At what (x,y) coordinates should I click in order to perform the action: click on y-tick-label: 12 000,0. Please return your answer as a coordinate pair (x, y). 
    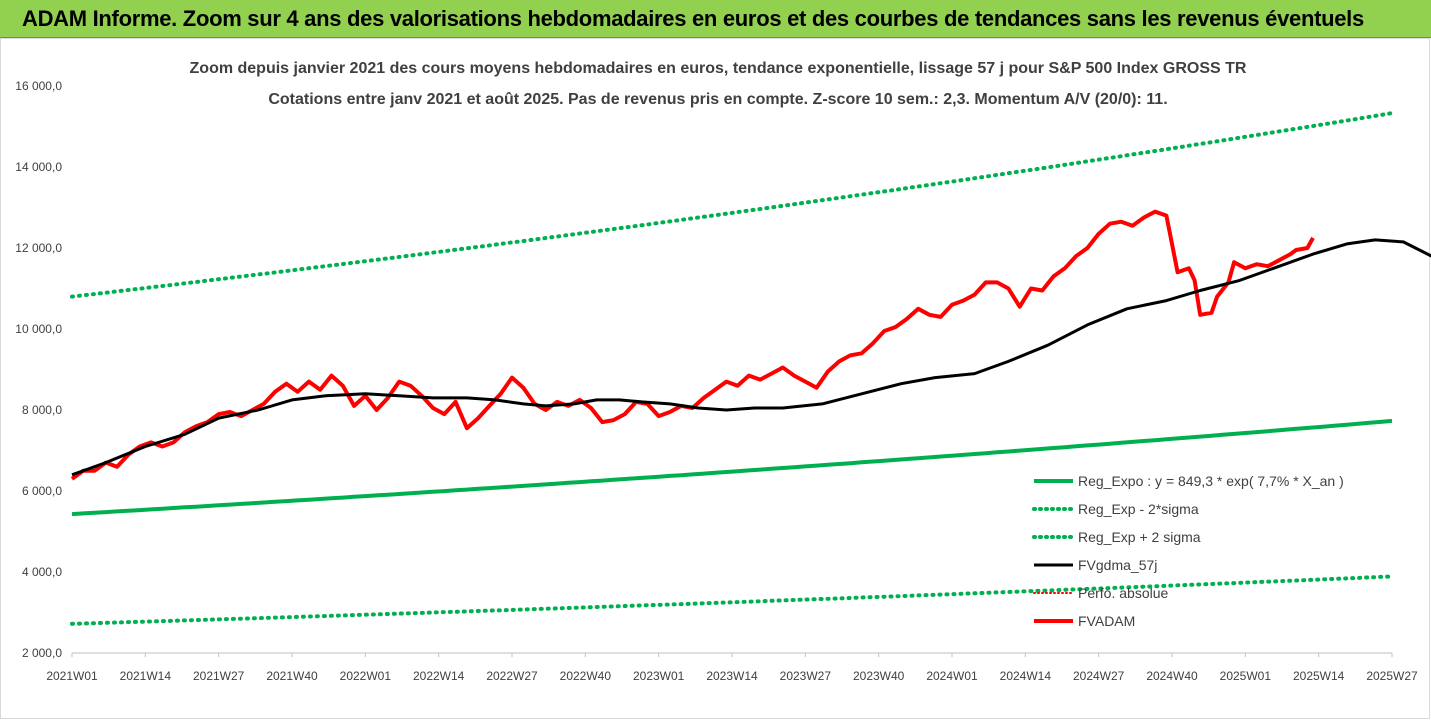
    Looking at the image, I should click on (38, 248).